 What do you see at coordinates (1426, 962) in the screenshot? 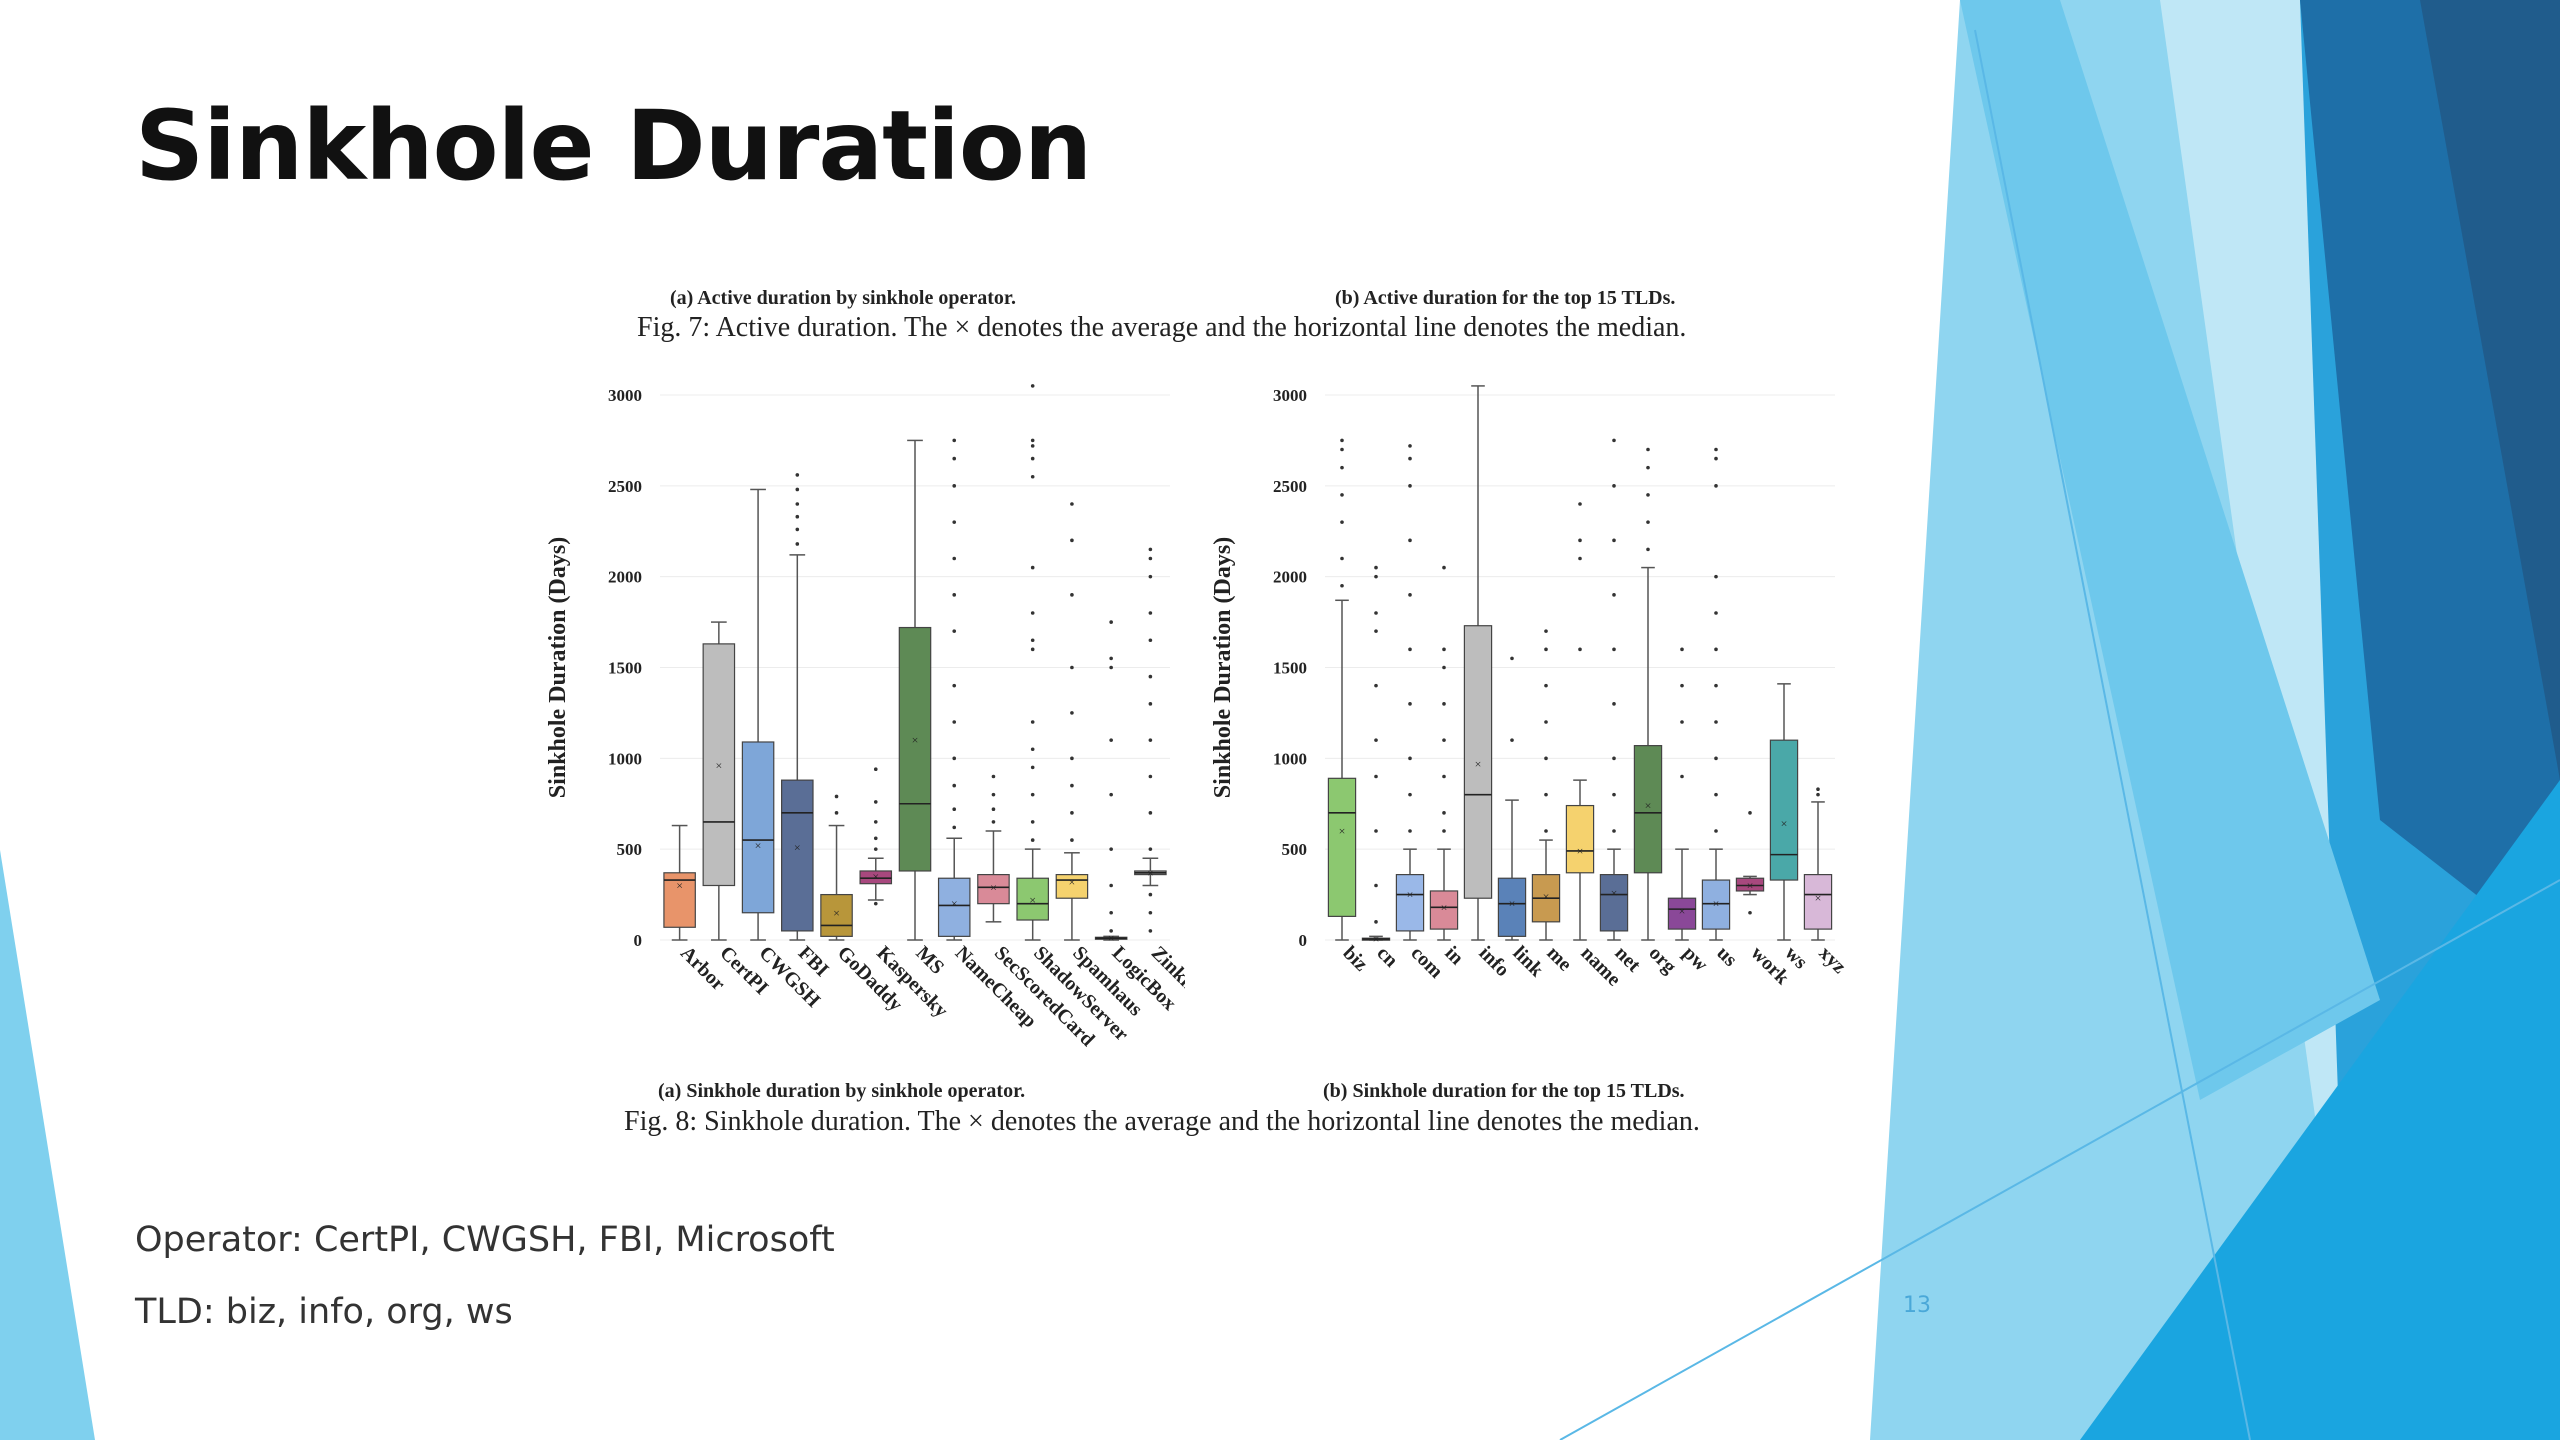
I see `tld-xtick-label: com` at bounding box center [1426, 962].